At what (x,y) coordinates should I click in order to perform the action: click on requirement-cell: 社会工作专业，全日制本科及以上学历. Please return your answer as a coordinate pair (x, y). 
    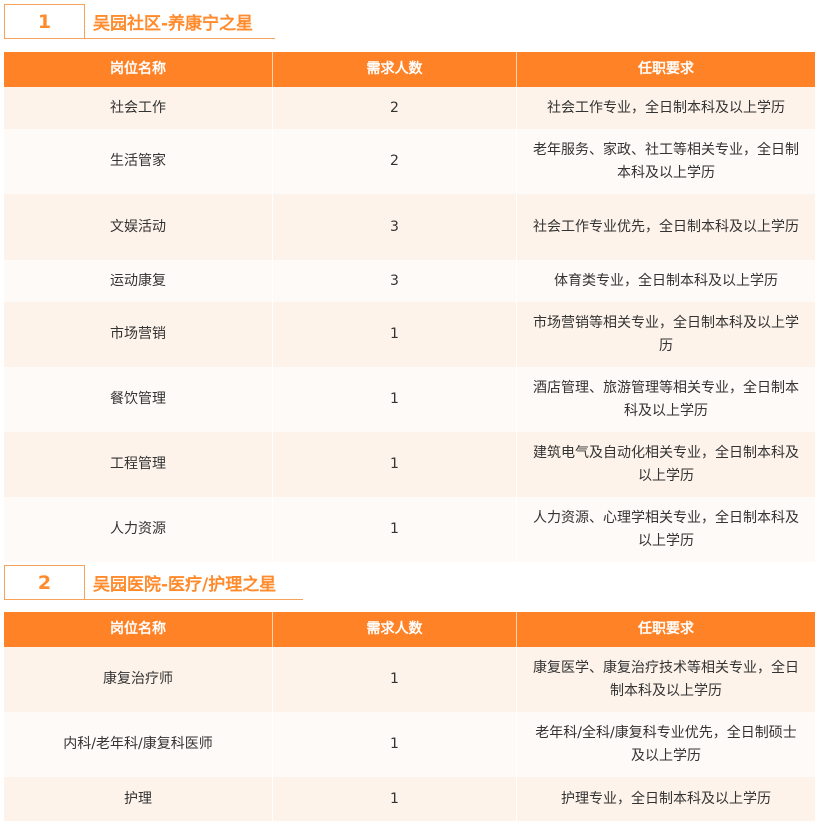
    Looking at the image, I should click on (665, 108).